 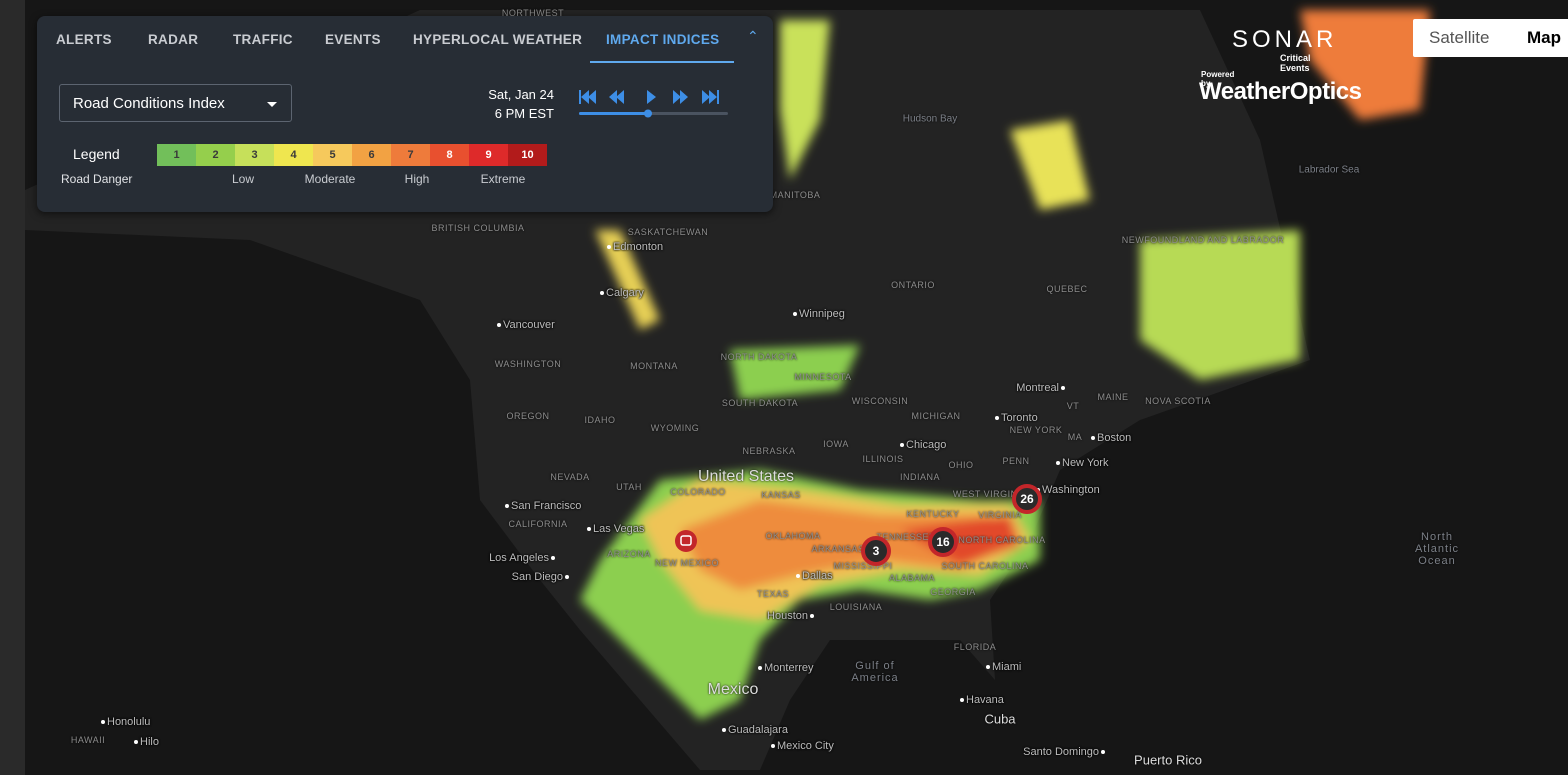 What do you see at coordinates (710, 97) in the screenshot?
I see `last-button` at bounding box center [710, 97].